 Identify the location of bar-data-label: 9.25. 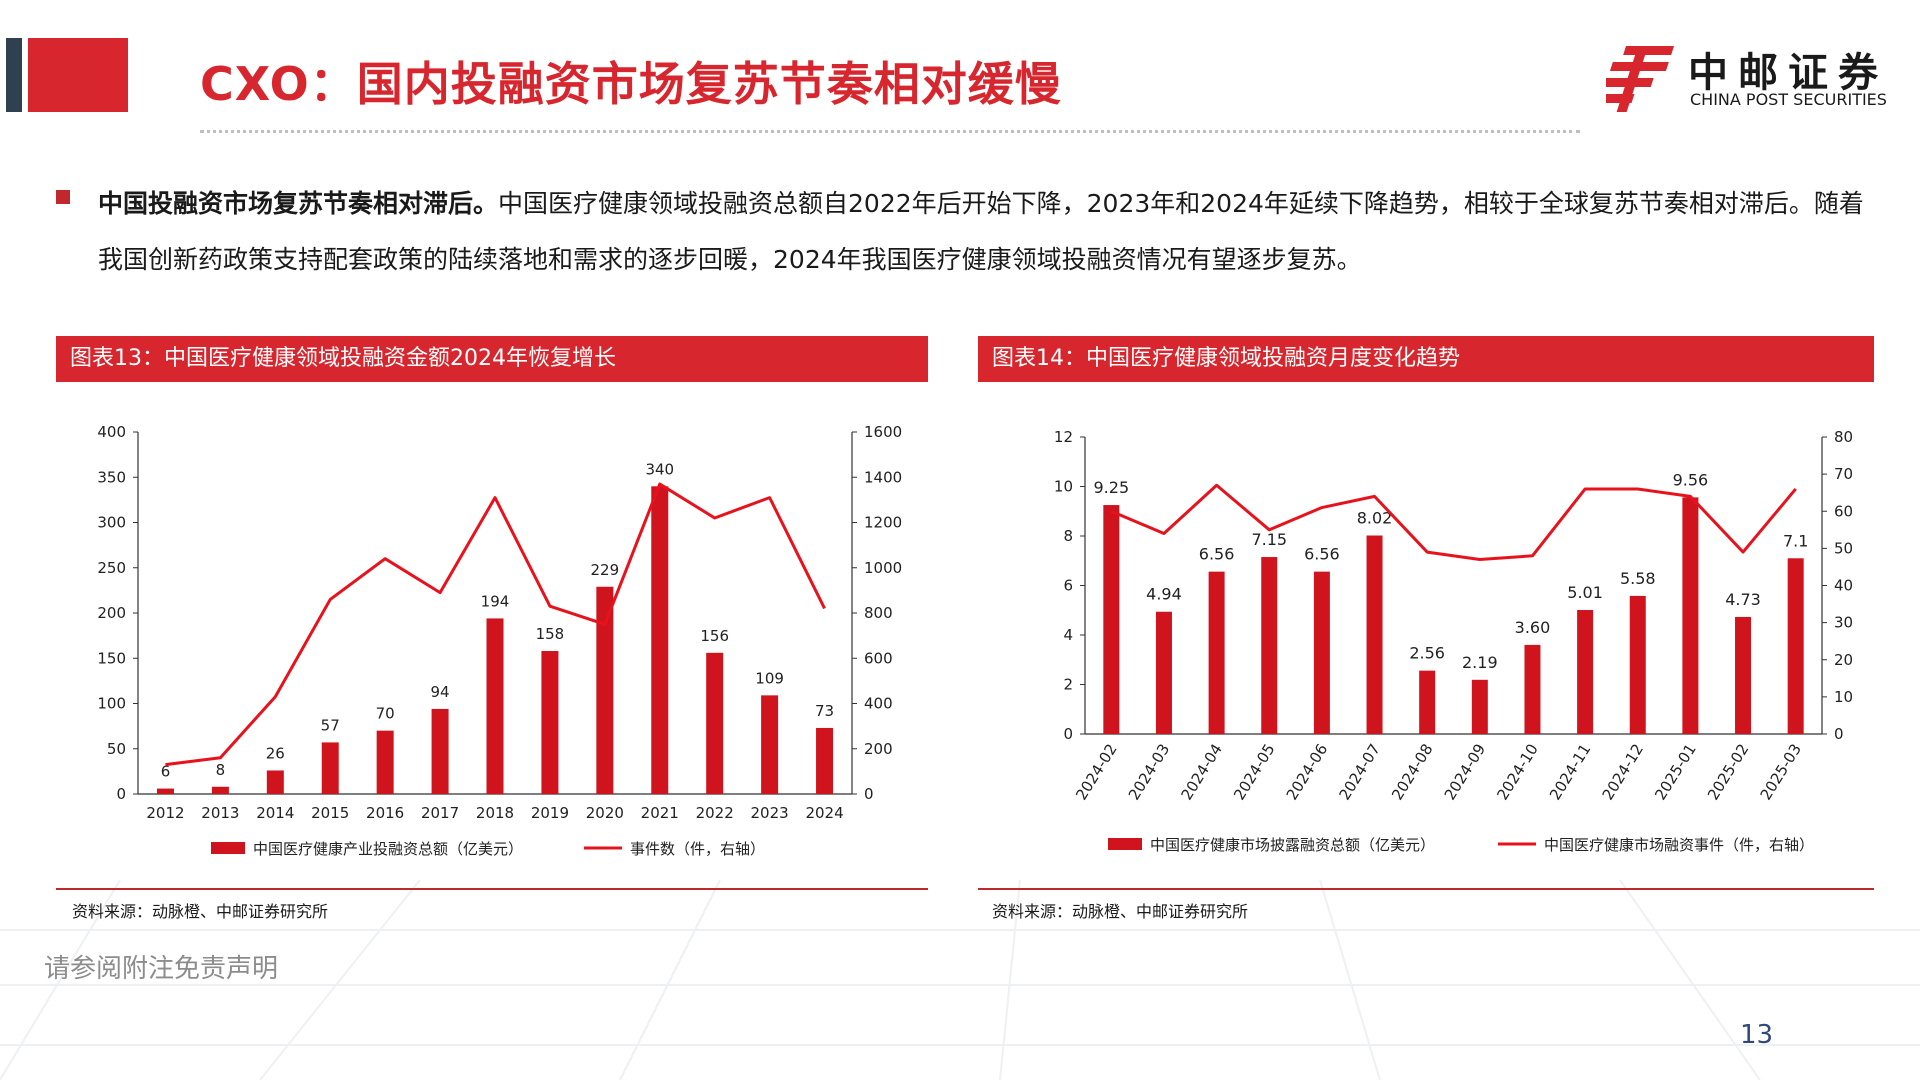
(1112, 487).